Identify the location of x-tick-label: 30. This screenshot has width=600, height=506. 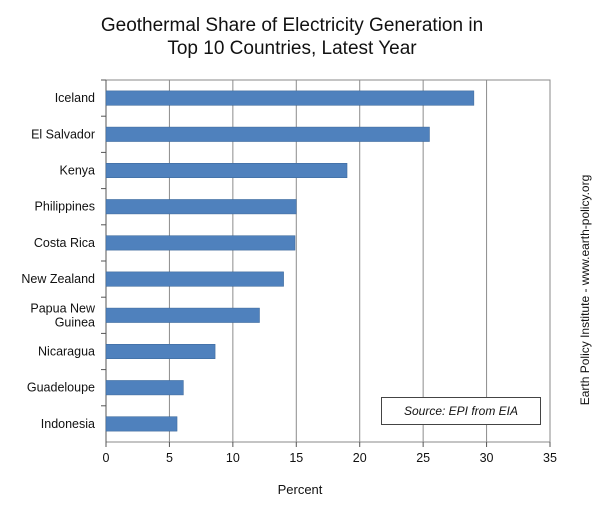
(487, 458).